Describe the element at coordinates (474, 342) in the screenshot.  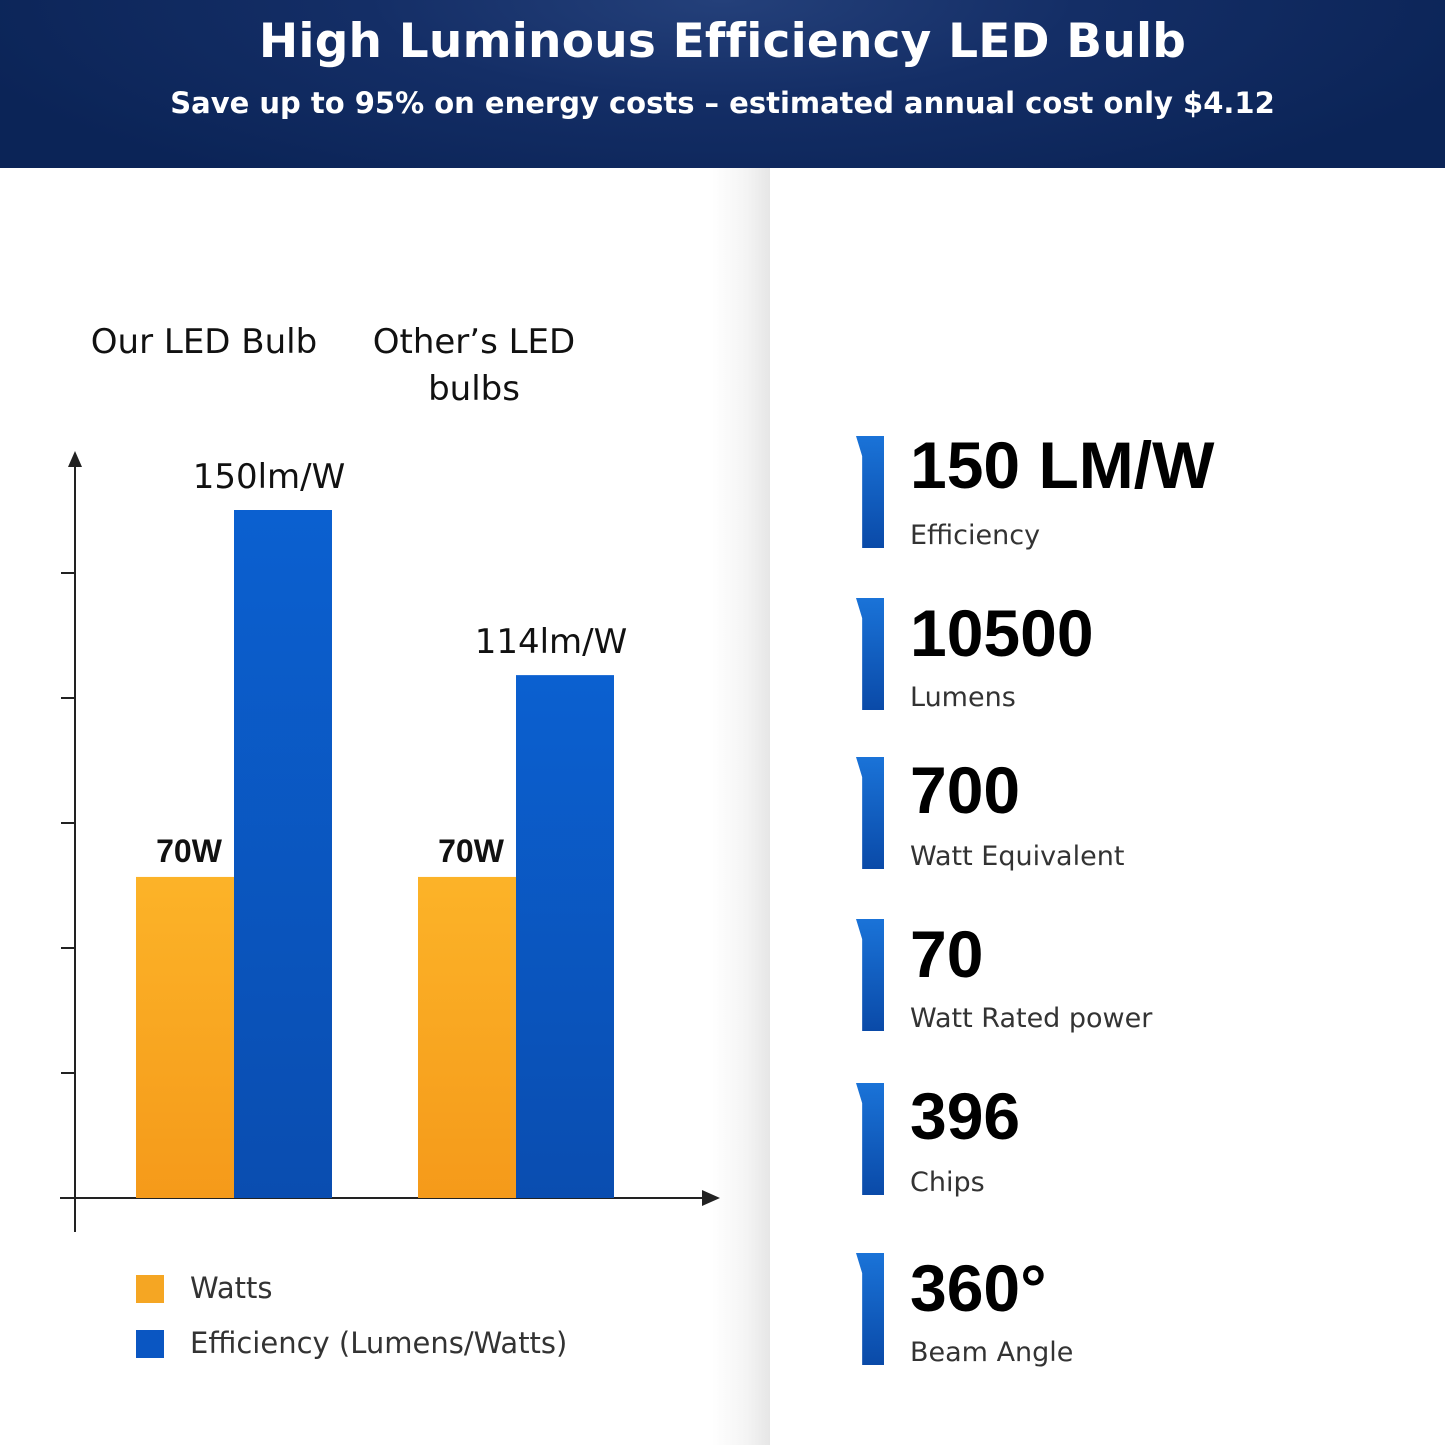
I see `category-label: Other’s LED` at that location.